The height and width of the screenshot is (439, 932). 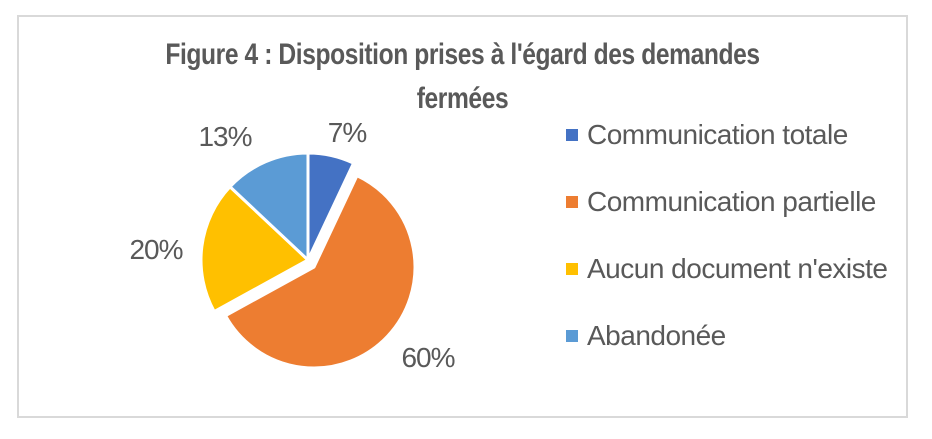 What do you see at coordinates (737, 268) in the screenshot?
I see `legend-label: Aucun document n'existe` at bounding box center [737, 268].